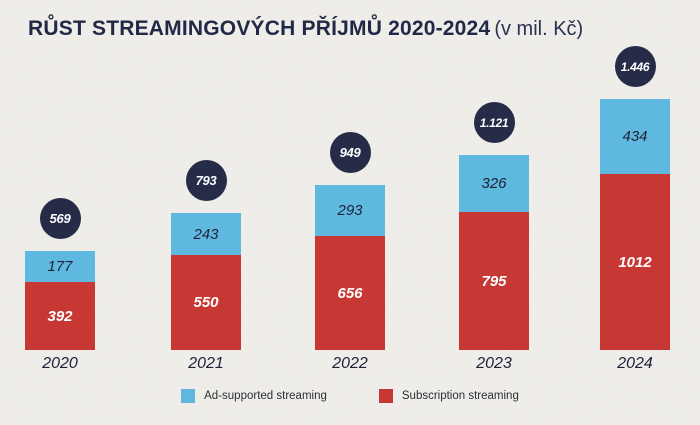  I want to click on subscription-value-2024: 1012, so click(635, 262).